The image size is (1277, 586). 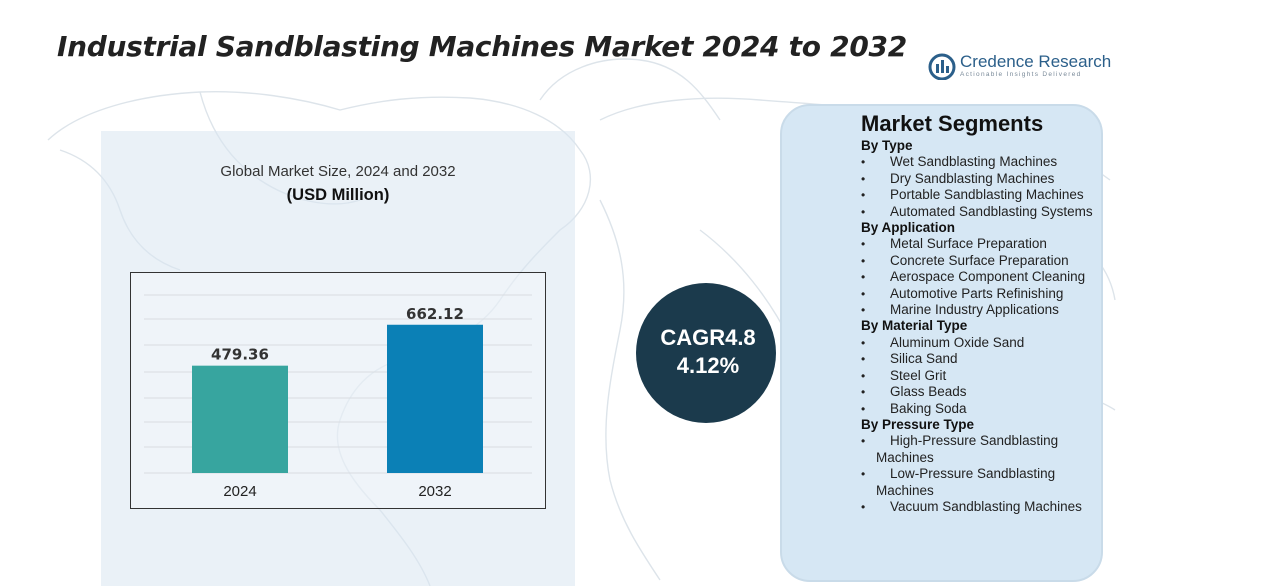 What do you see at coordinates (979, 409) in the screenshot?
I see `segment-item: • Baking Soda` at bounding box center [979, 409].